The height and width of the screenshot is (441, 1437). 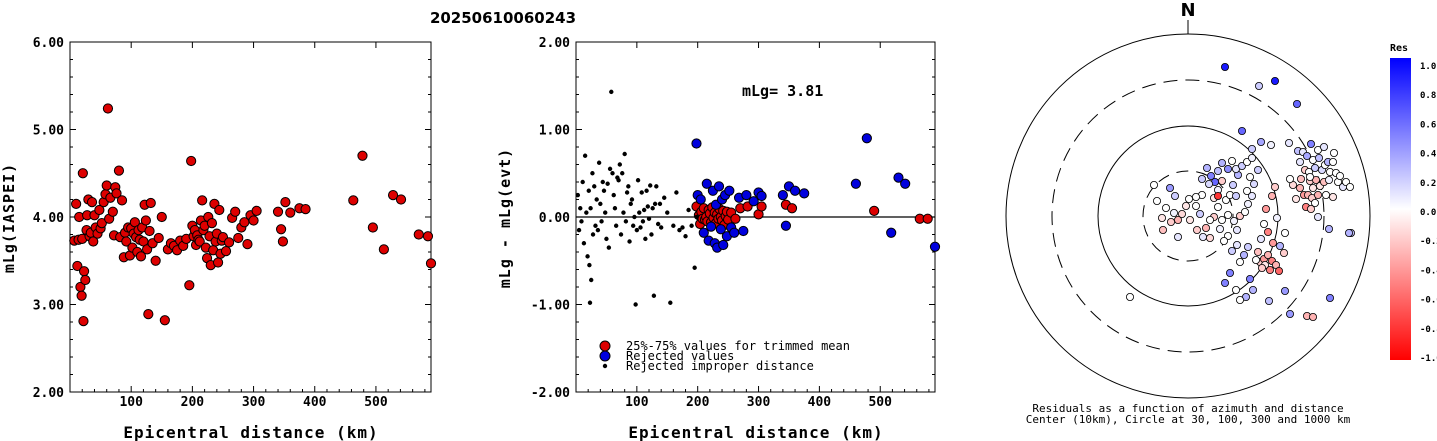 What do you see at coordinates (1428, 213) in the screenshot?
I see `colorbar-tick-label: 0.0` at bounding box center [1428, 213].